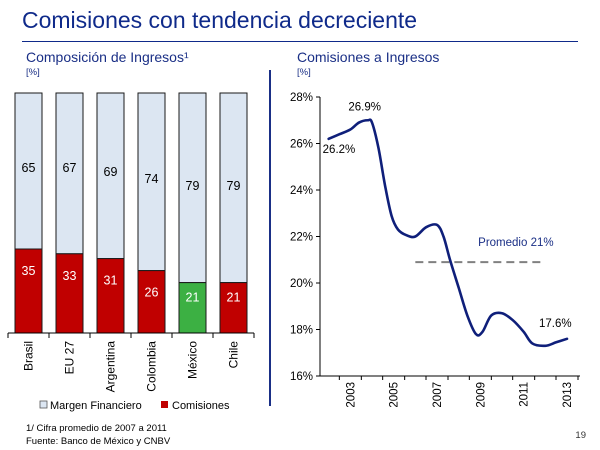 Image resolution: width=600 pixels, height=450 pixels. What do you see at coordinates (580, 435) in the screenshot?
I see `page-number: 19` at bounding box center [580, 435].